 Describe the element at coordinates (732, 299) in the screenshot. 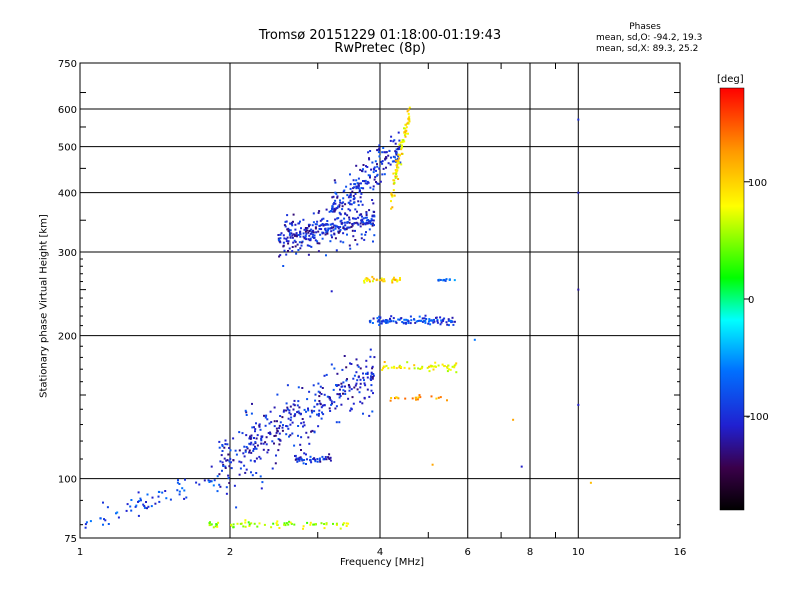

I see `colorbar-gradient` at that location.